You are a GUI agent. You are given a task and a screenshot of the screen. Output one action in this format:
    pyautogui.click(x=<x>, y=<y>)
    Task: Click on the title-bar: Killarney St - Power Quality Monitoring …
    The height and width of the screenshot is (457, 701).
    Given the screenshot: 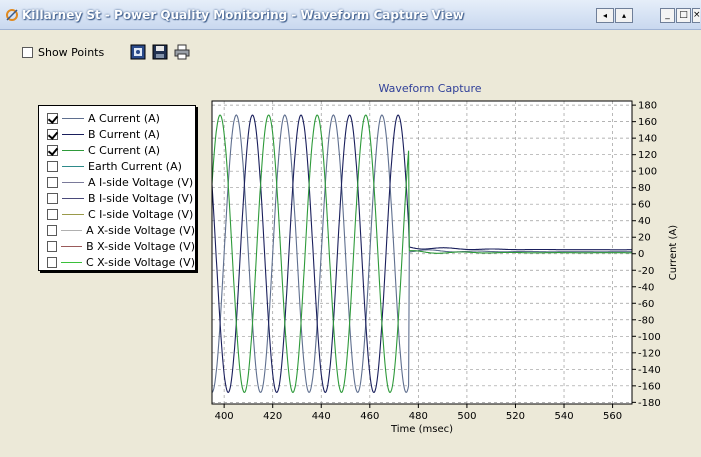 What is the action you would take?
    pyautogui.click(x=350, y=15)
    